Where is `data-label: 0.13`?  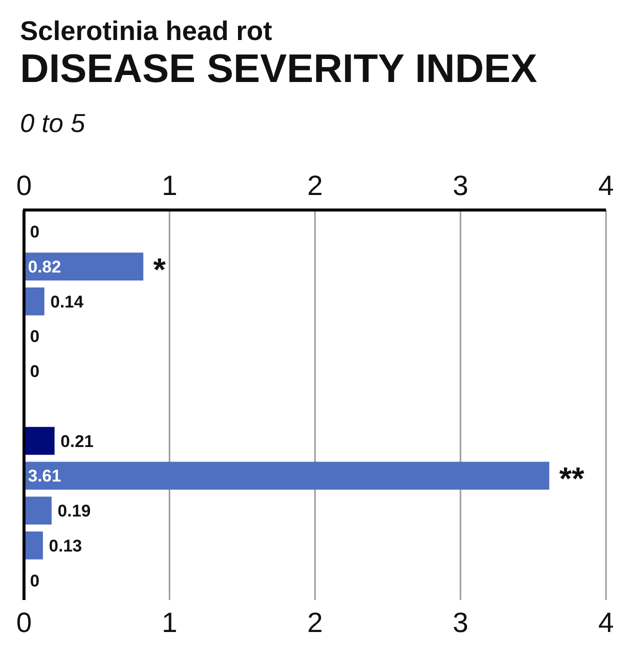 data-label: 0.13 is located at coordinates (65, 546).